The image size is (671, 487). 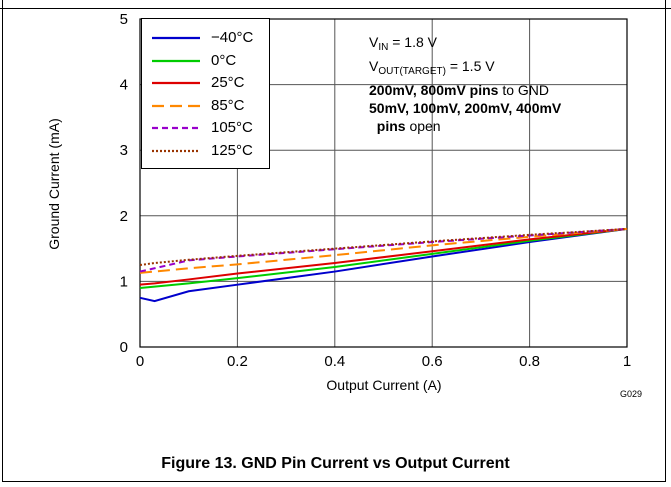 I want to click on legend-item: 25°C, so click(x=205, y=82).